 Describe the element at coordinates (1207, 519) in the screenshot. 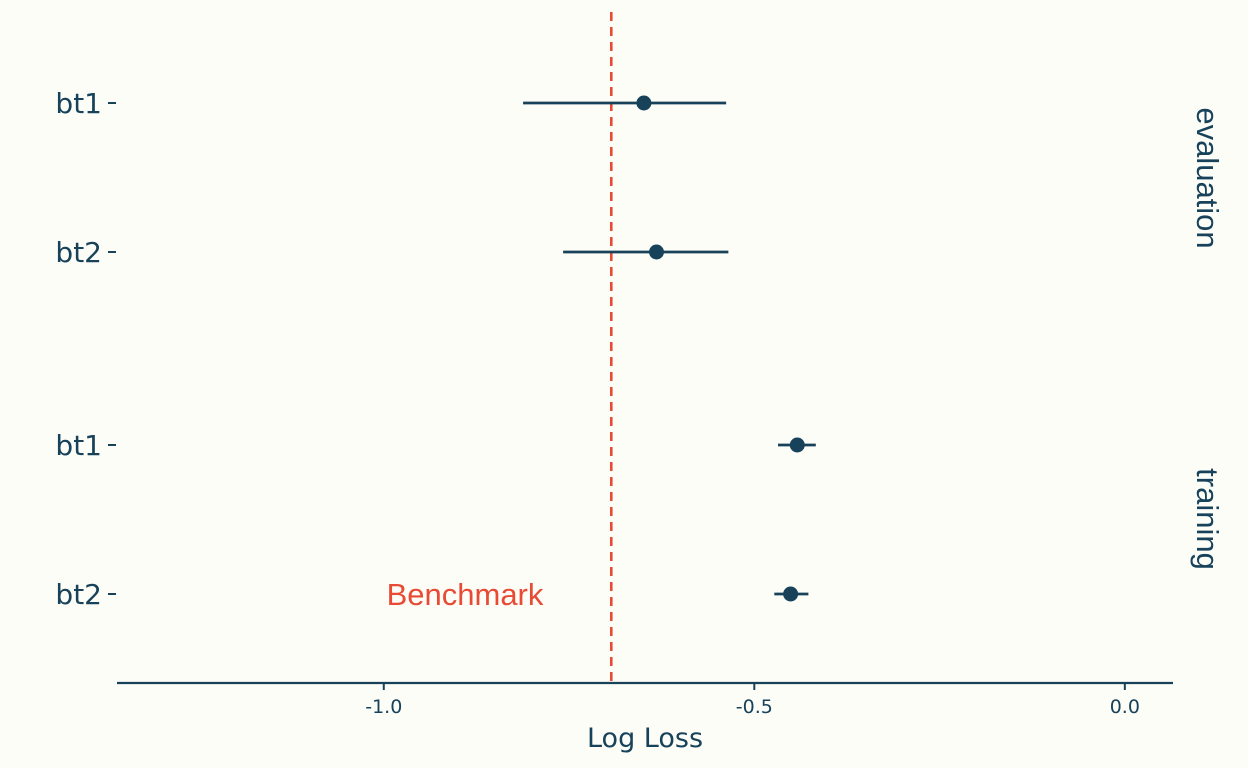

I see `facet-label: training` at that location.